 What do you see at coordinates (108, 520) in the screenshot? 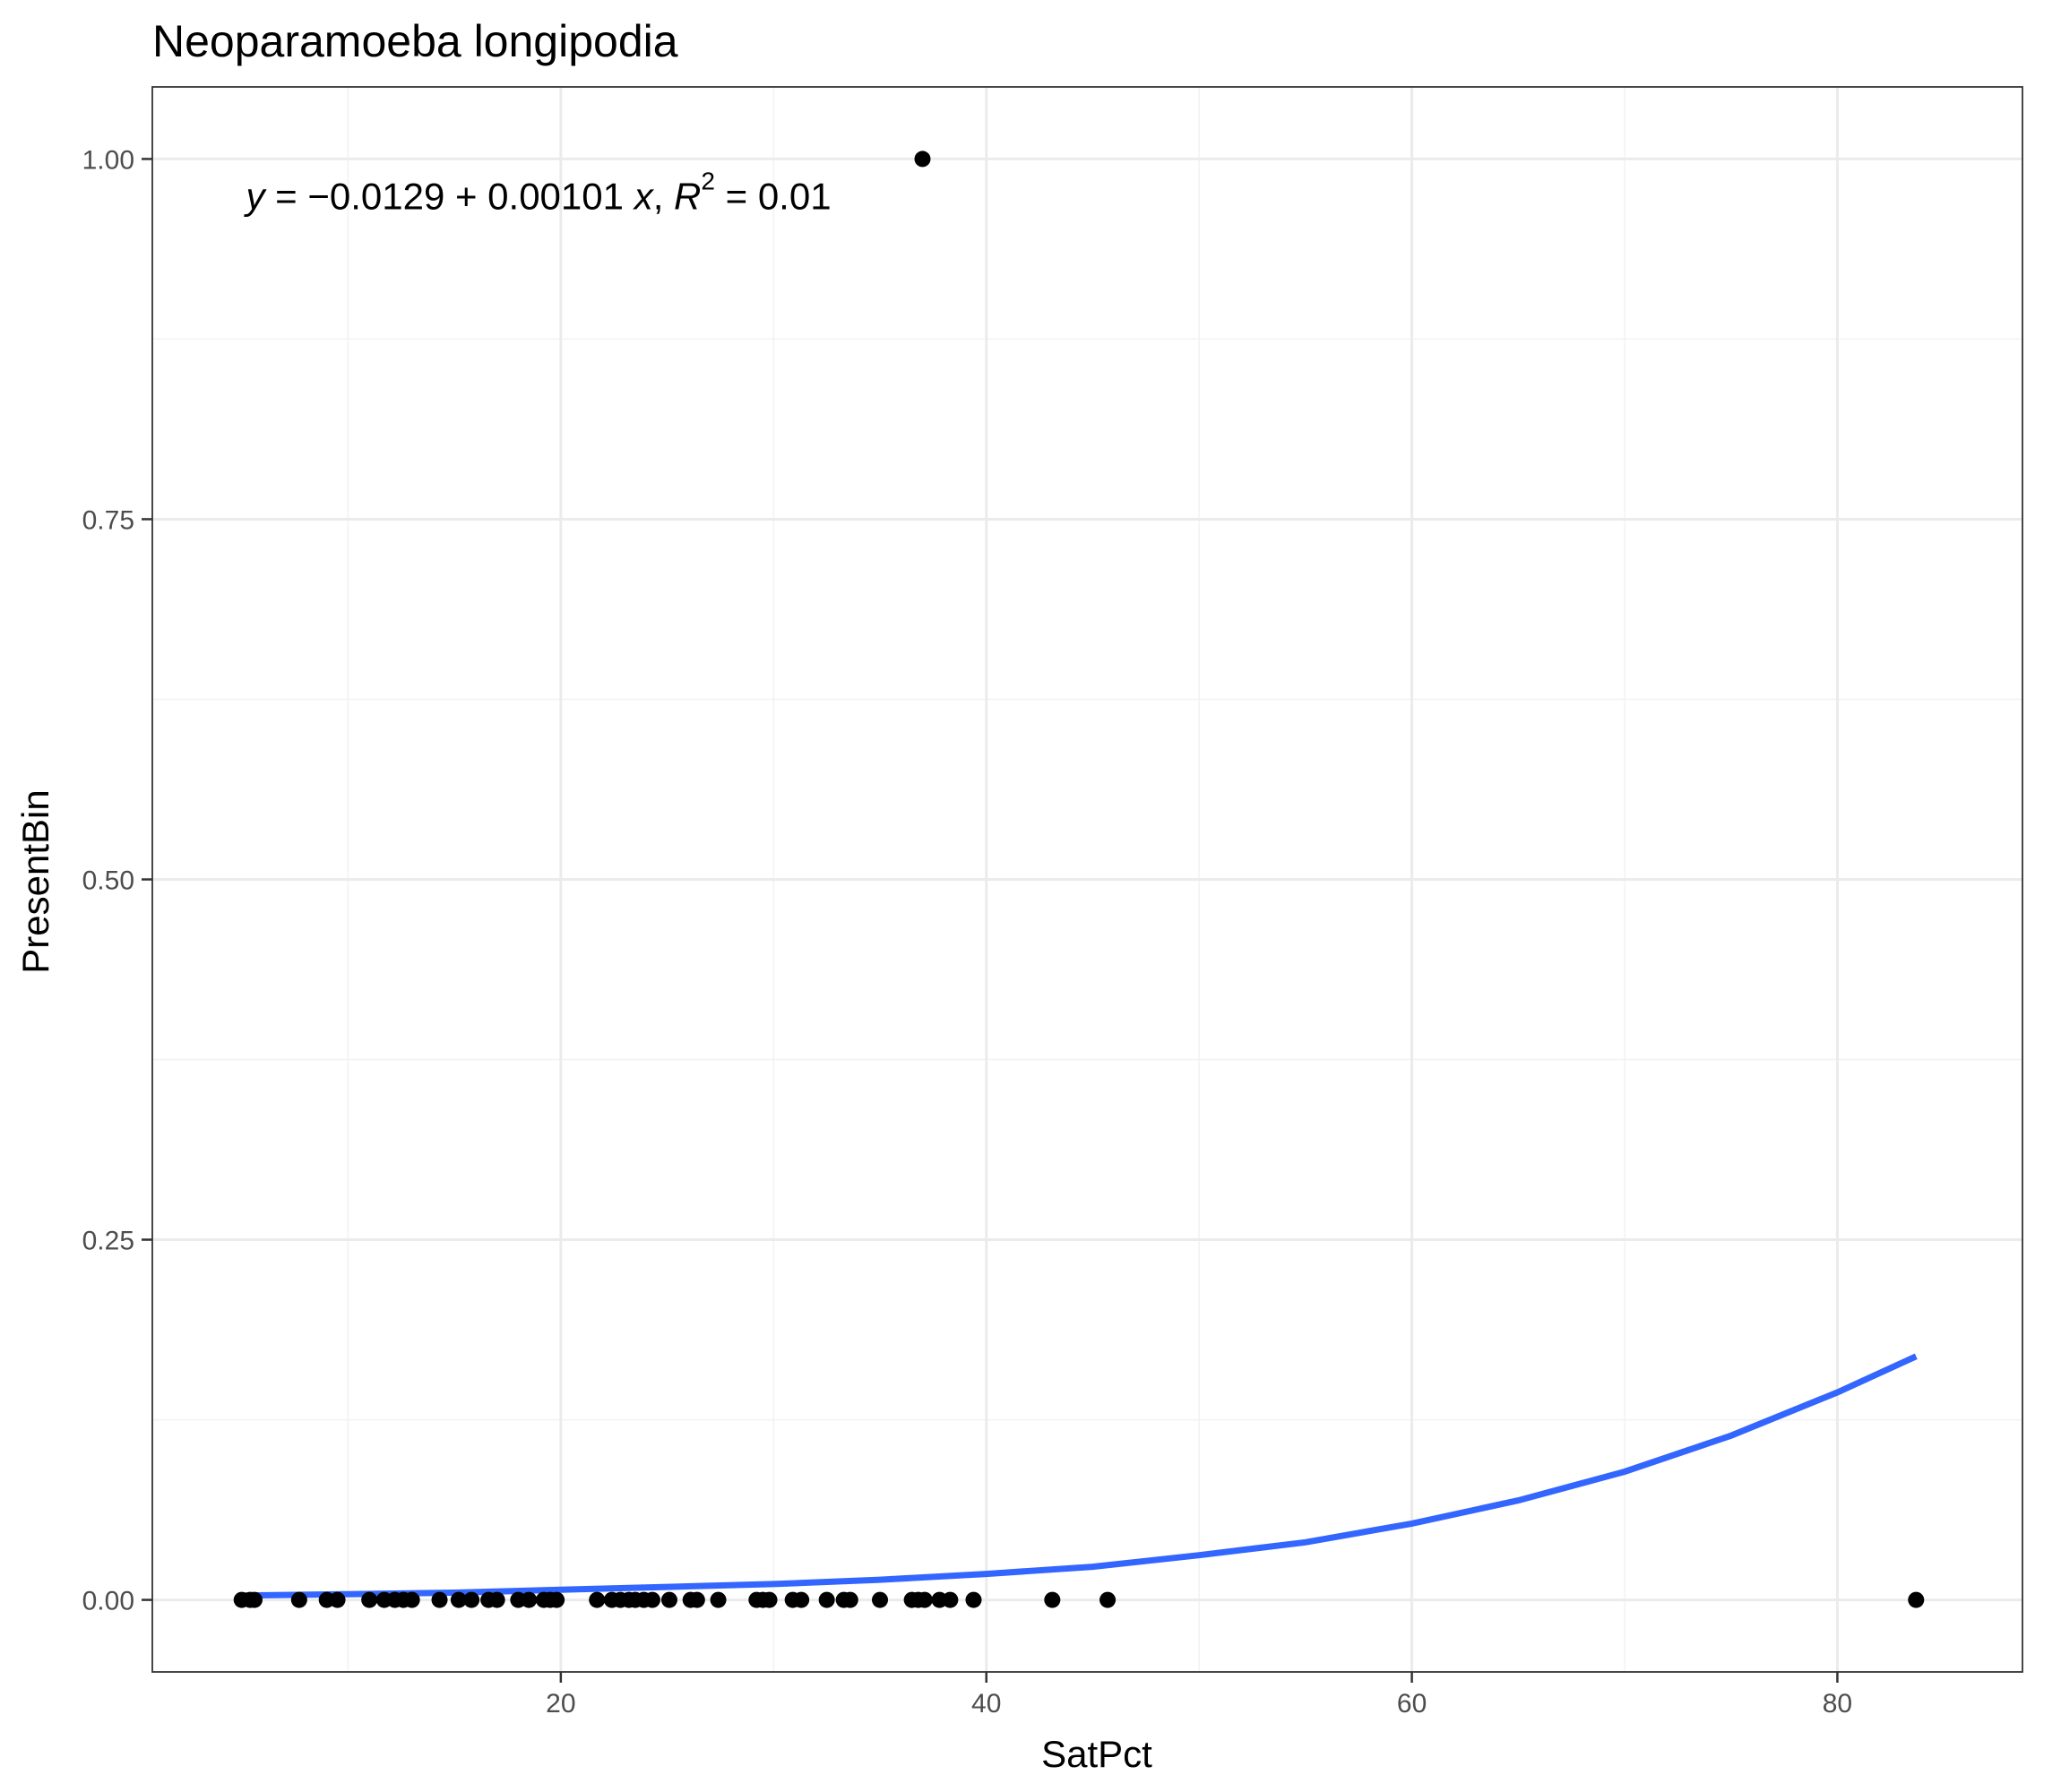
I see `y-tick-label: 0.75` at bounding box center [108, 520].